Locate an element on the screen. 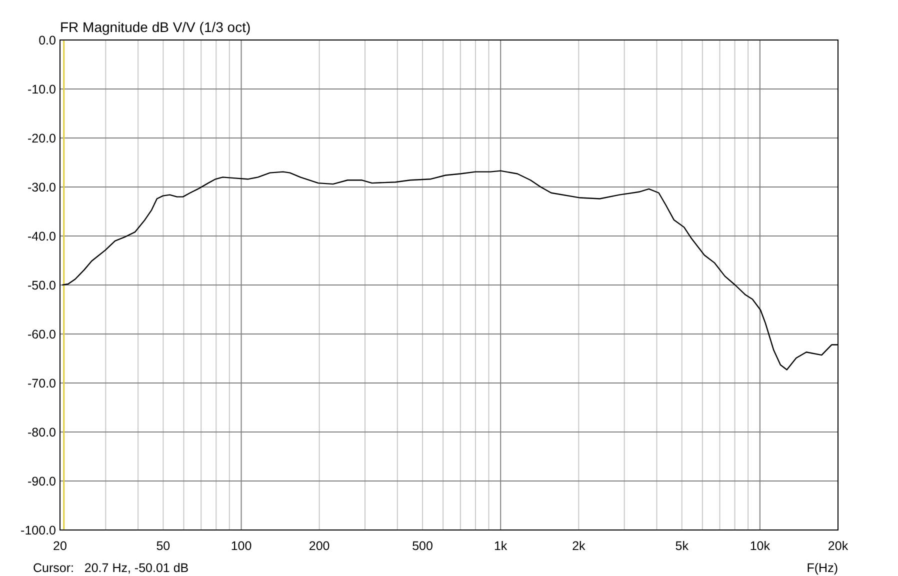 Image resolution: width=898 pixels, height=576 pixels. x-tick-label: 20k is located at coordinates (838, 546).